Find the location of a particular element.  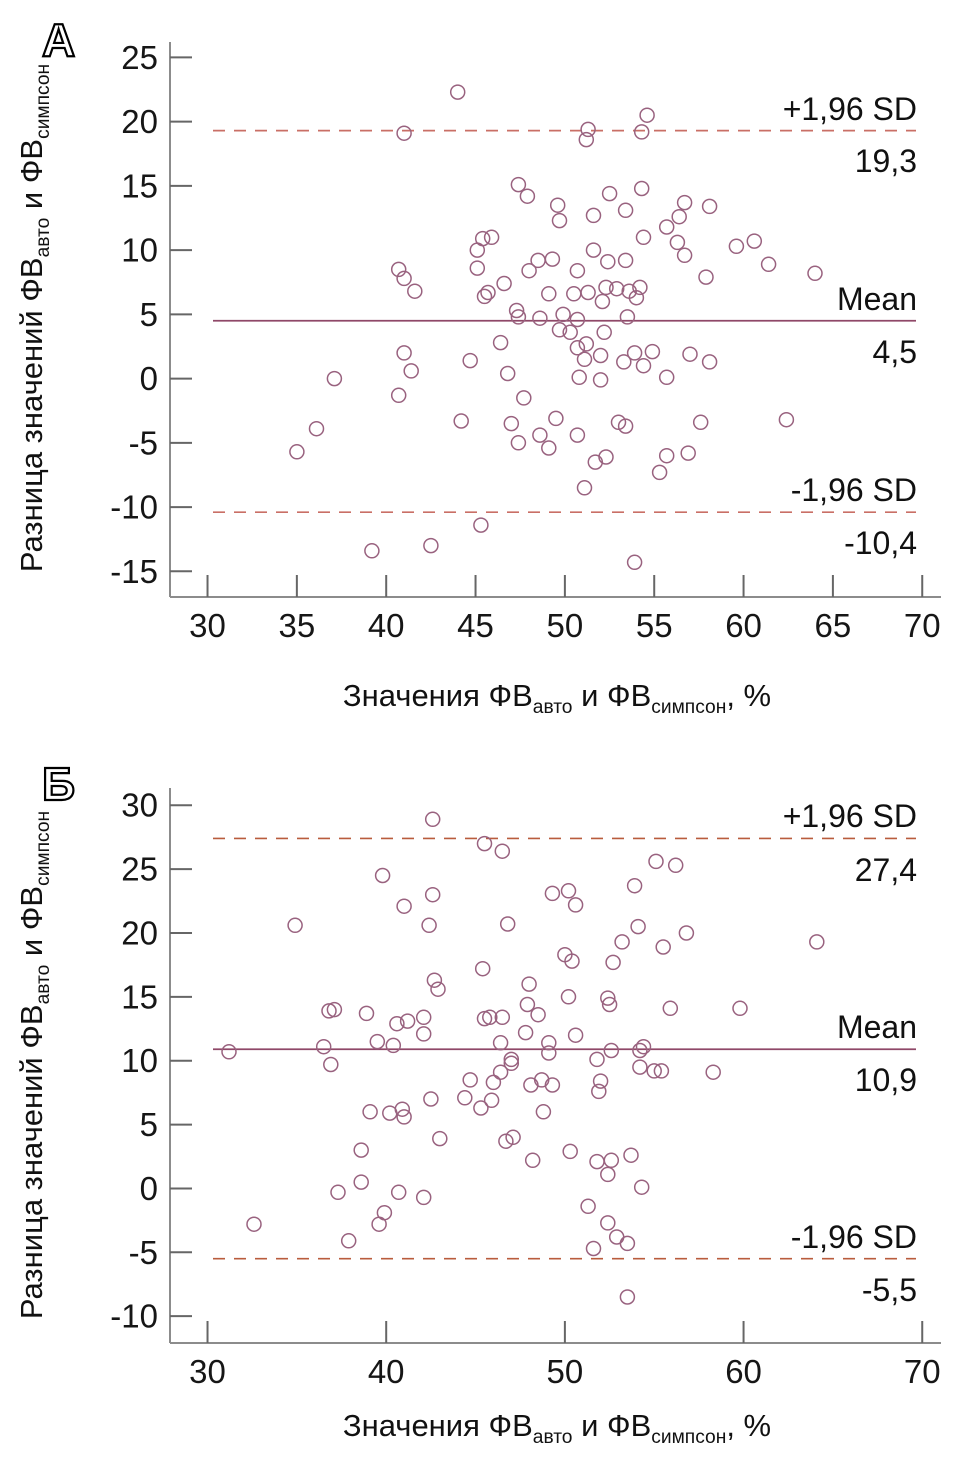

upper-sd-value-b: 27,4 is located at coordinates (886, 870).